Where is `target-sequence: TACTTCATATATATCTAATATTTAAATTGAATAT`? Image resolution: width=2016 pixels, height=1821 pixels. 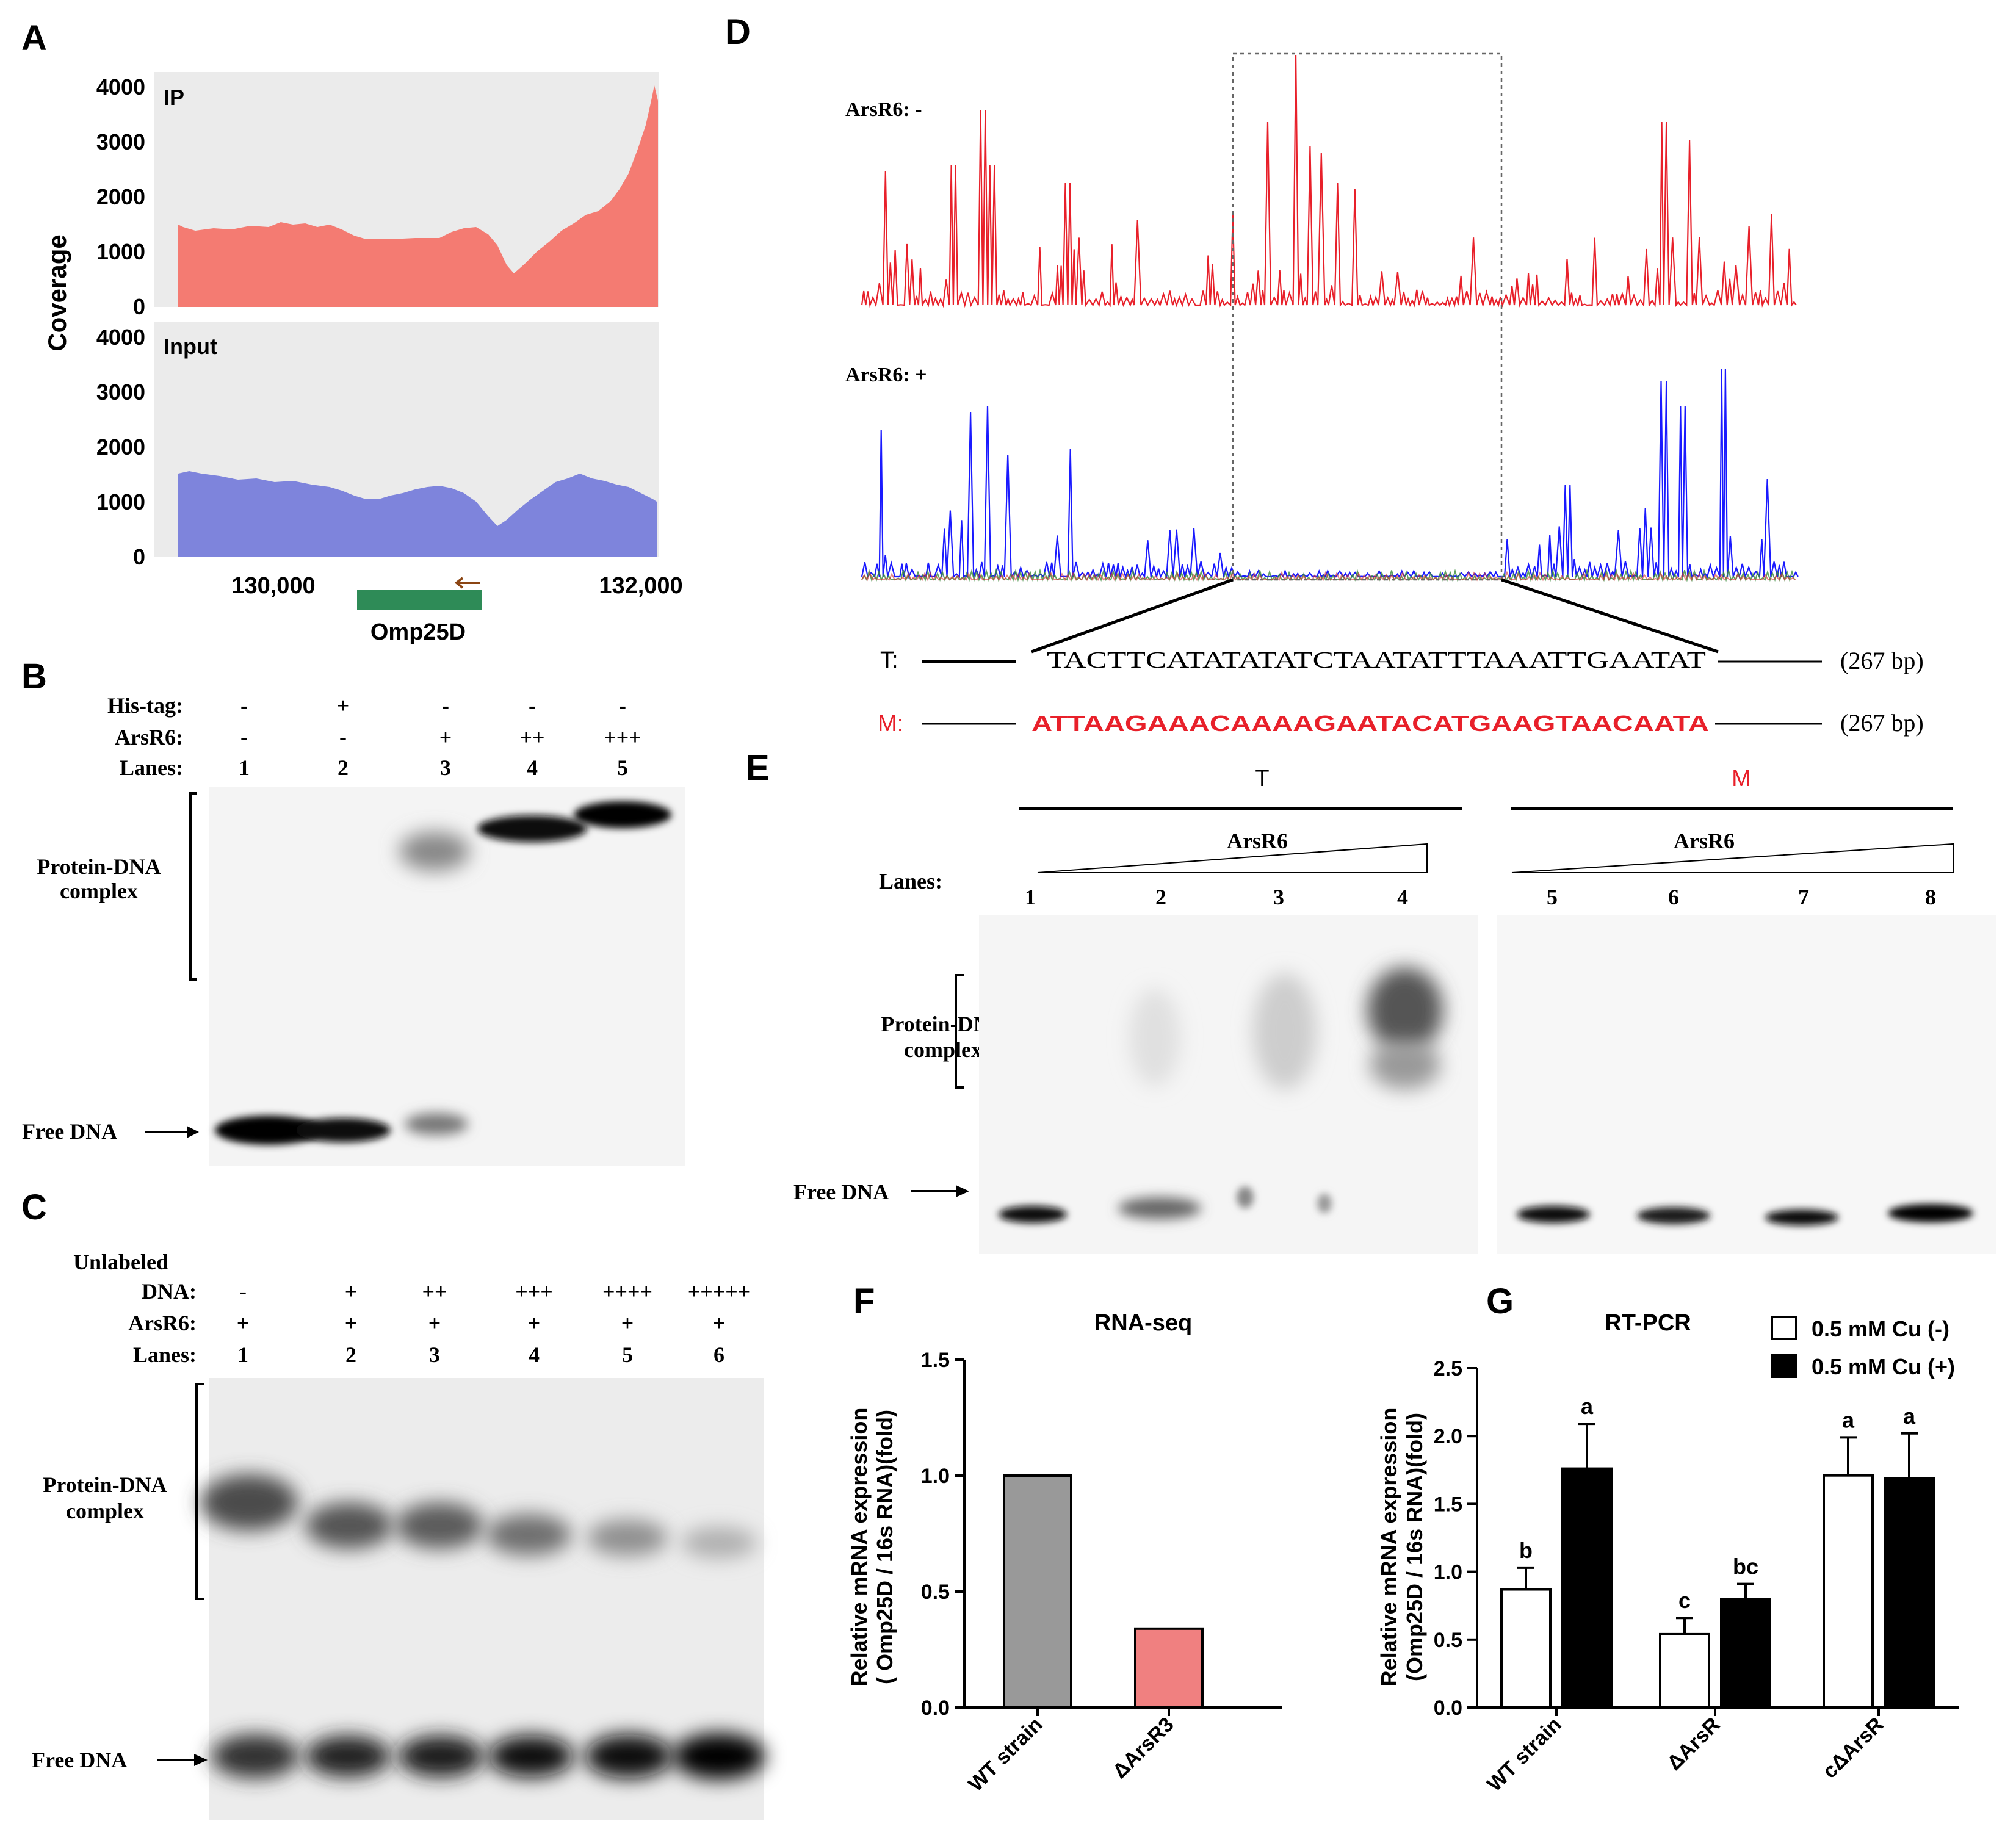
target-sequence: TACTTCATATATATCTAATATTTAAATTGAATAT is located at coordinates (1377, 660).